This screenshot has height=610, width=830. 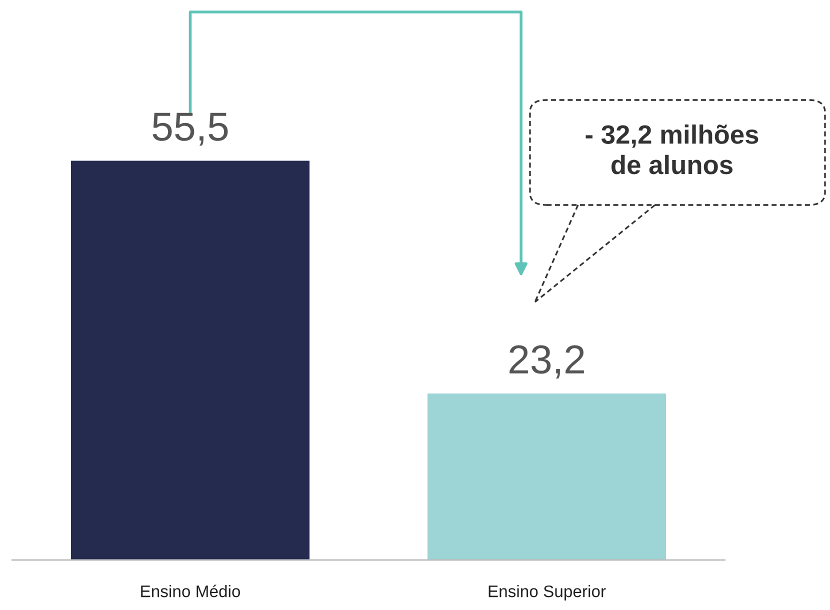 I want to click on x-tick-label: Ensino Médio, so click(x=190, y=591).